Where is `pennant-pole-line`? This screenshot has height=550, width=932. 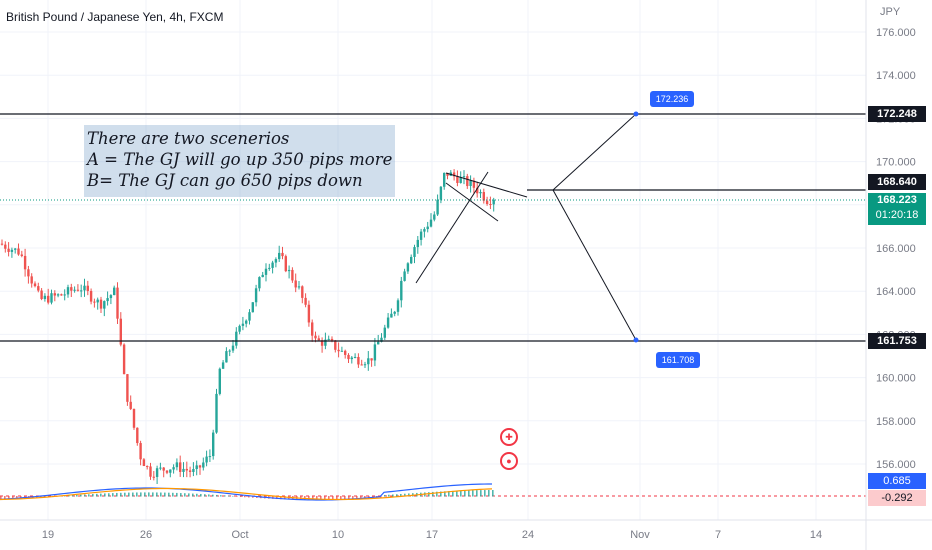 pennant-pole-line is located at coordinates (452, 227).